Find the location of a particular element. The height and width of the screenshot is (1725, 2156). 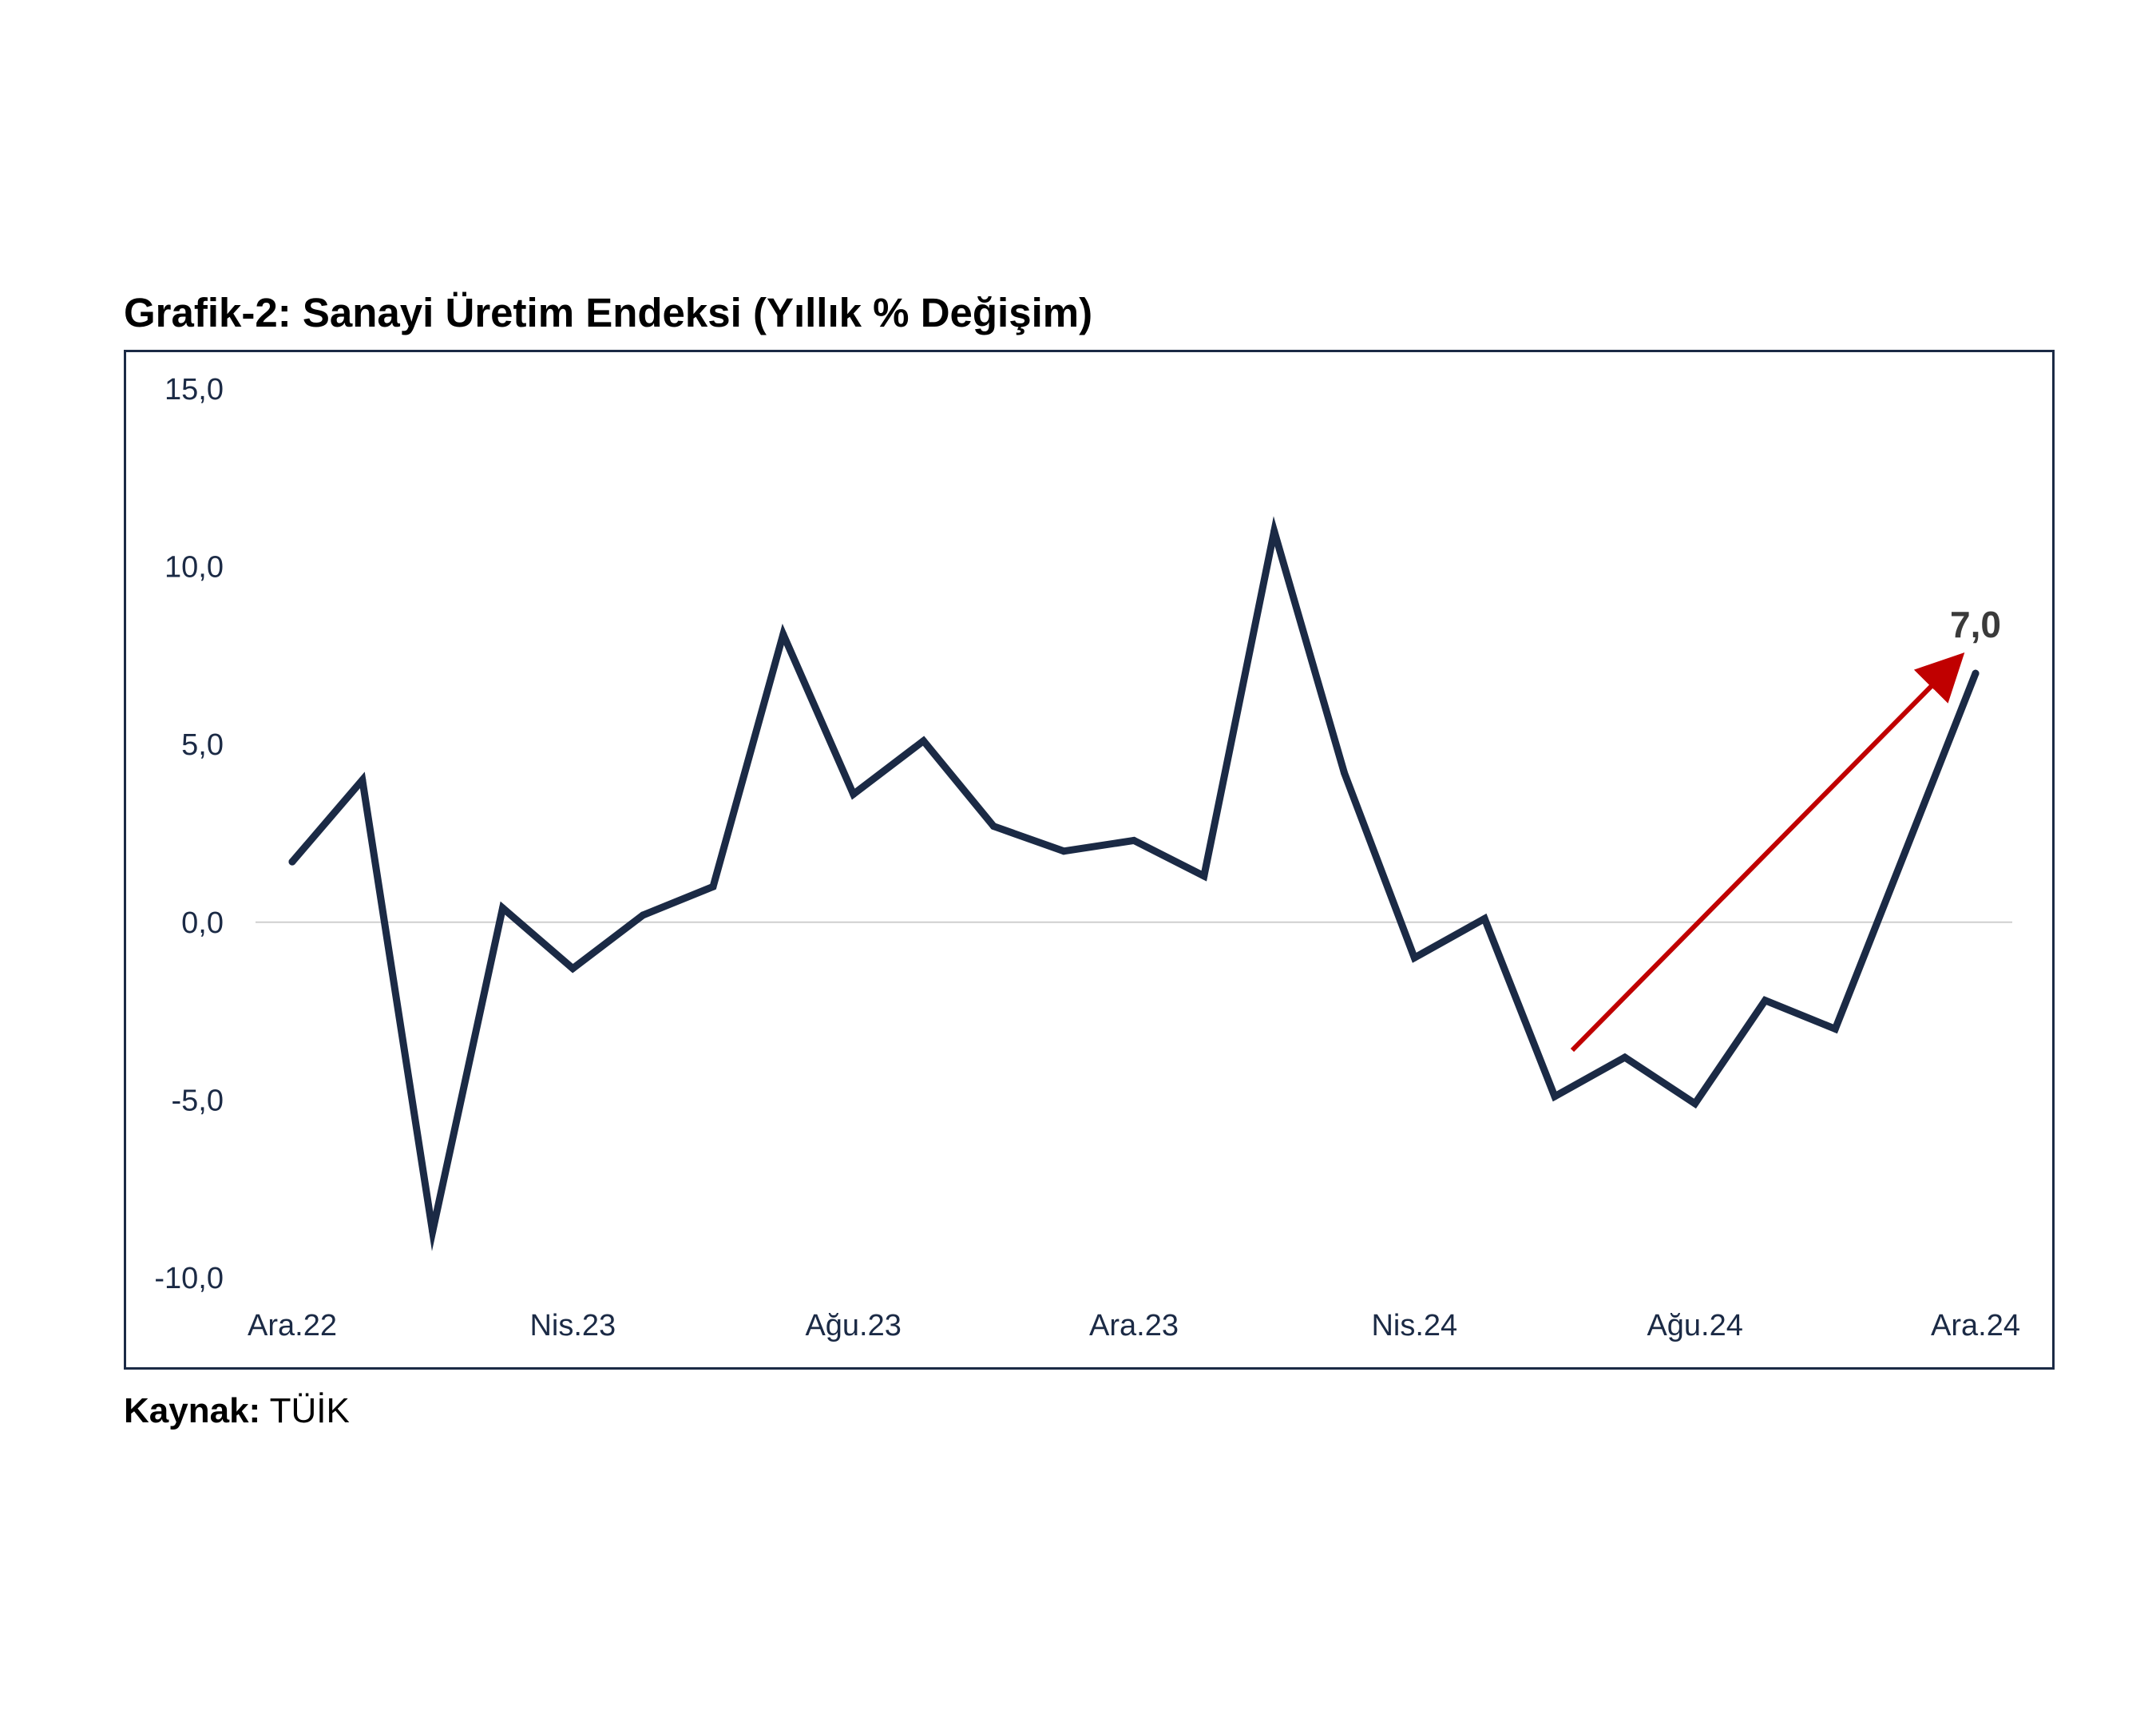

source-label: Kaynak: is located at coordinates (192, 1411).